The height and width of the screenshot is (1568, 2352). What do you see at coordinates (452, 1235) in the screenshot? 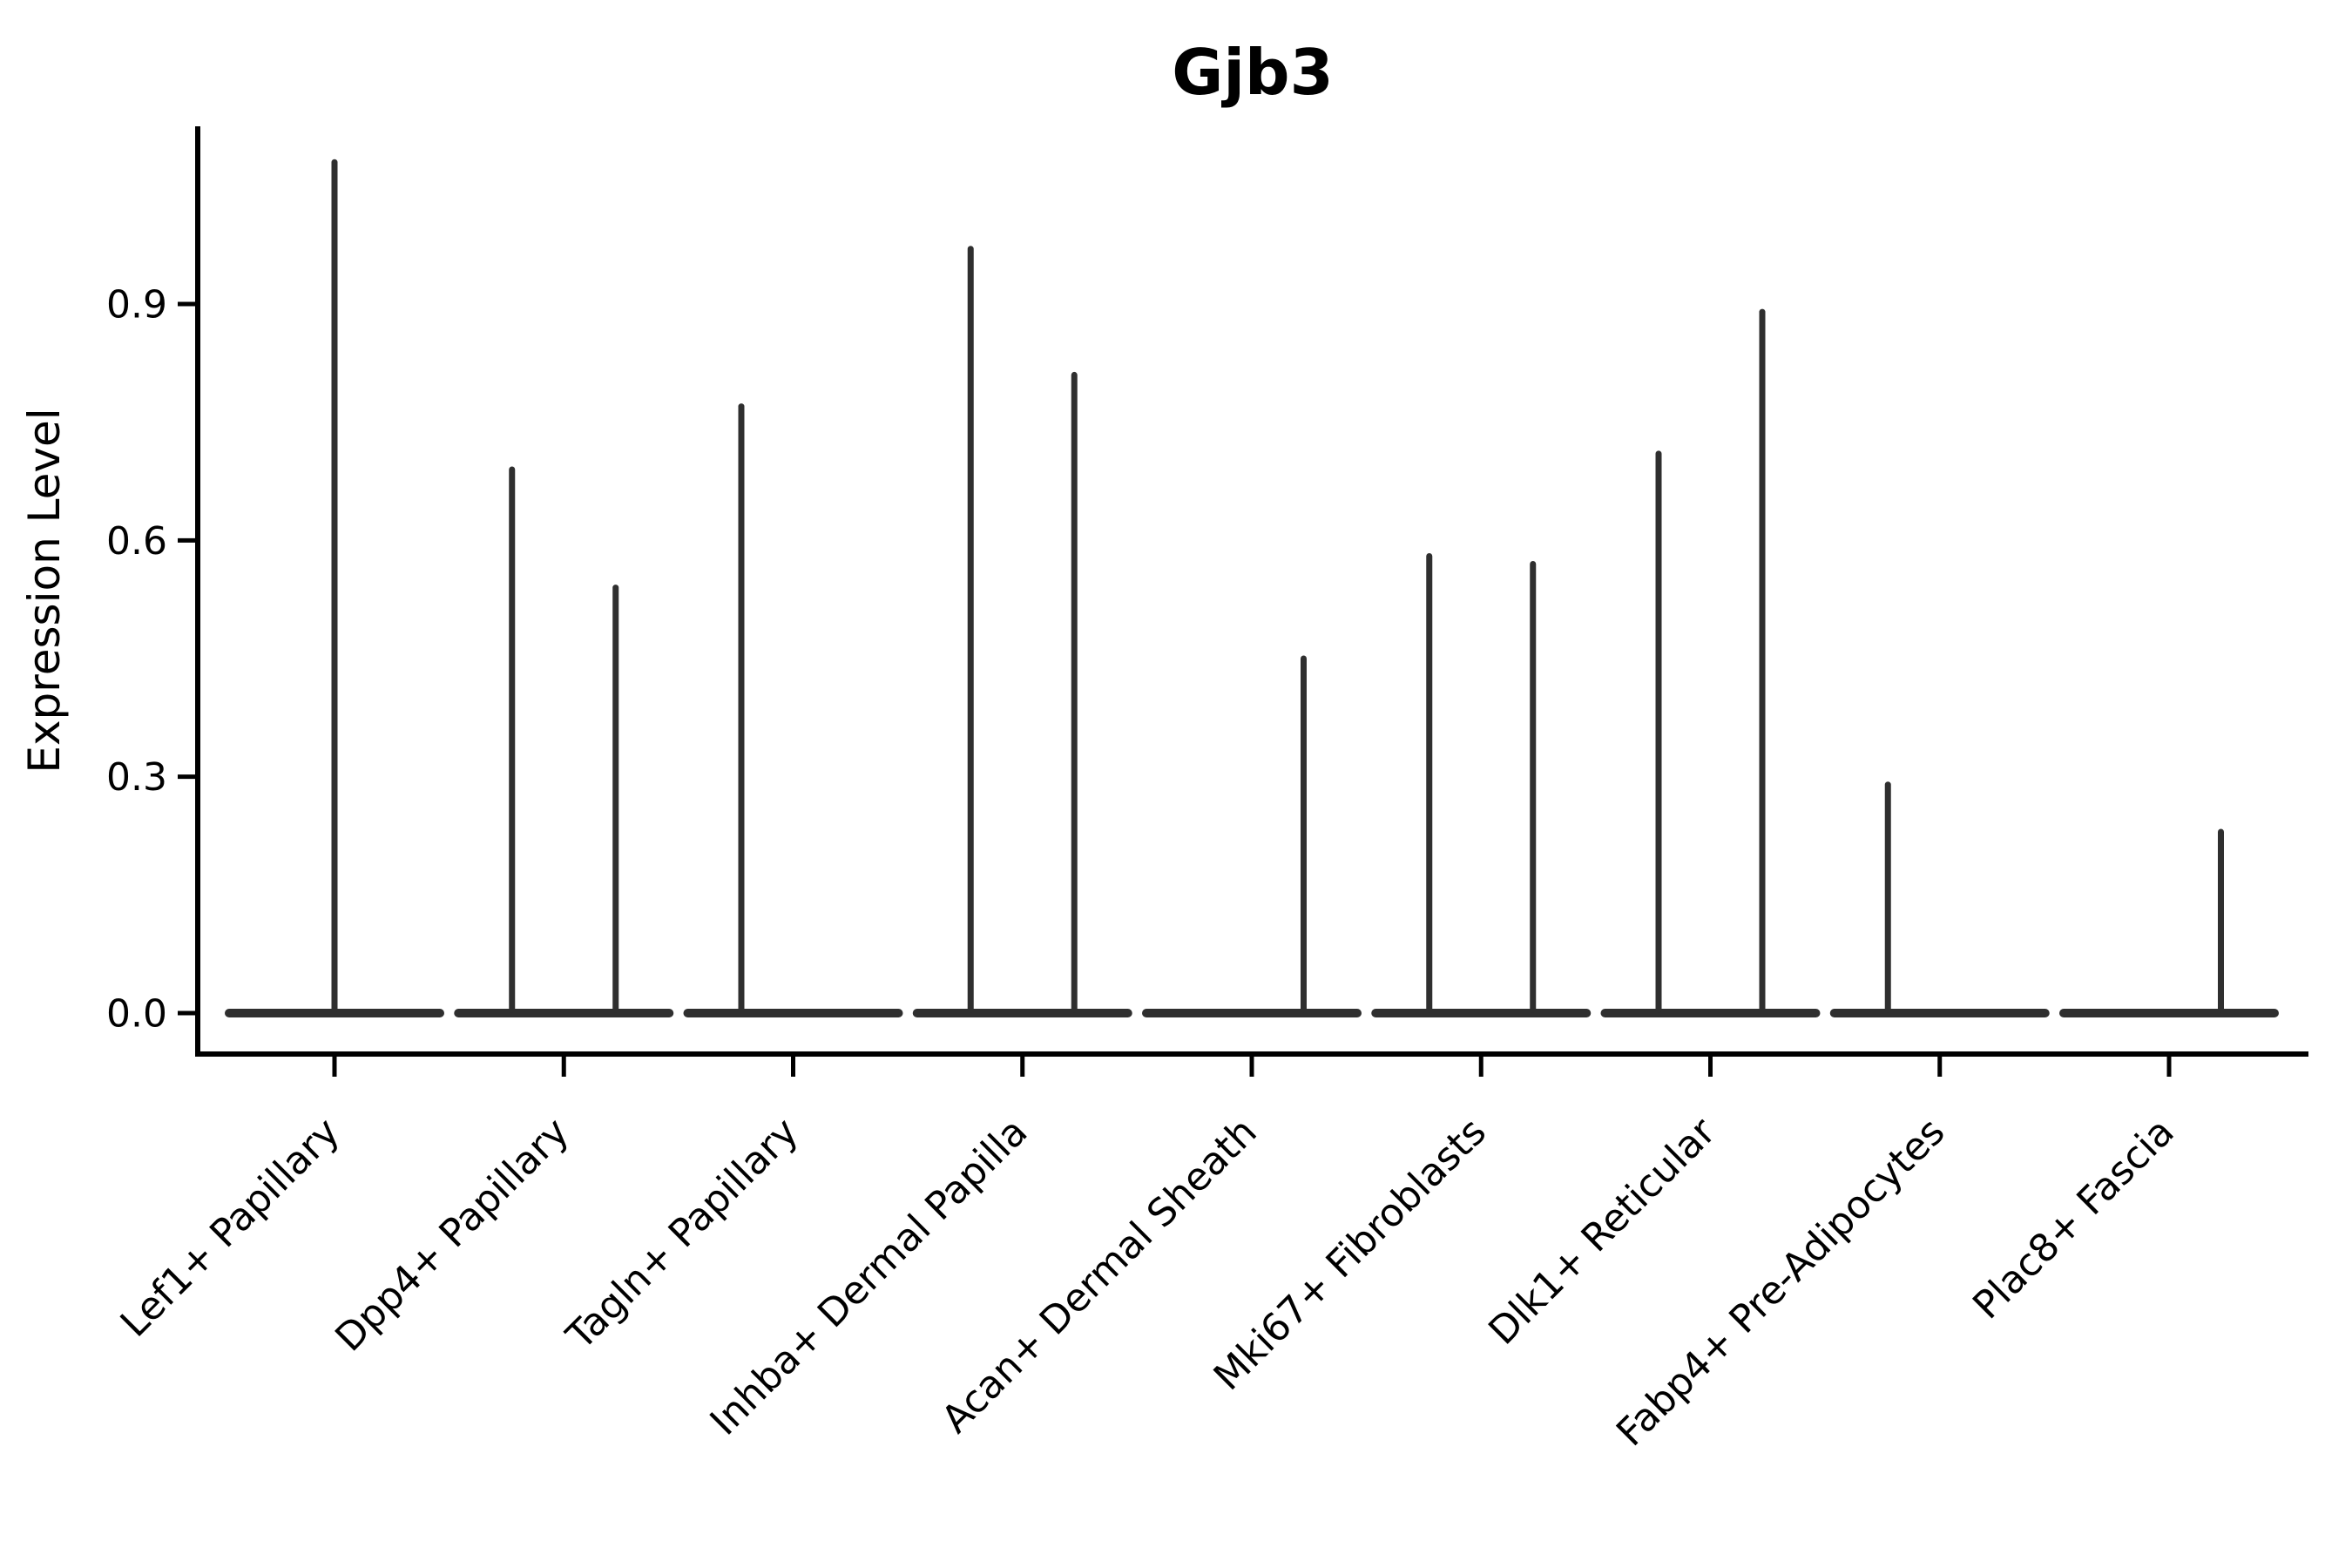
I see `x-category-label: Dpp4+ Papillary` at bounding box center [452, 1235].